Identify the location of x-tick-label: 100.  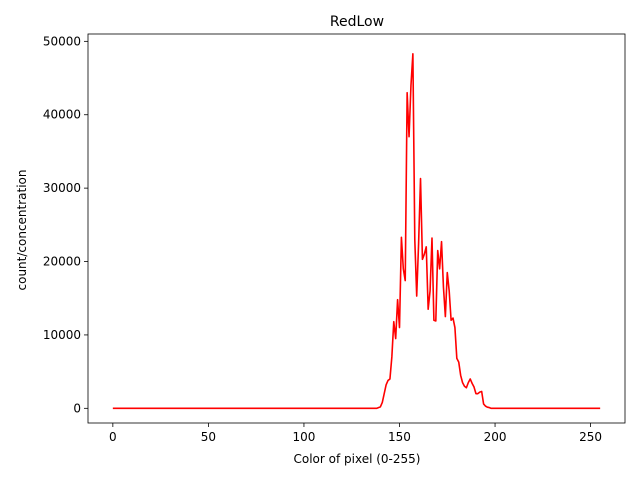
(303, 437).